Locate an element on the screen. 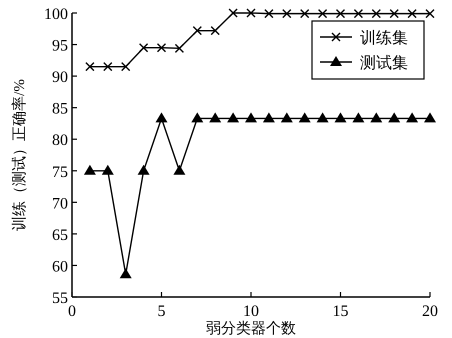  y-tick-label: 70 is located at coordinates (60, 203).